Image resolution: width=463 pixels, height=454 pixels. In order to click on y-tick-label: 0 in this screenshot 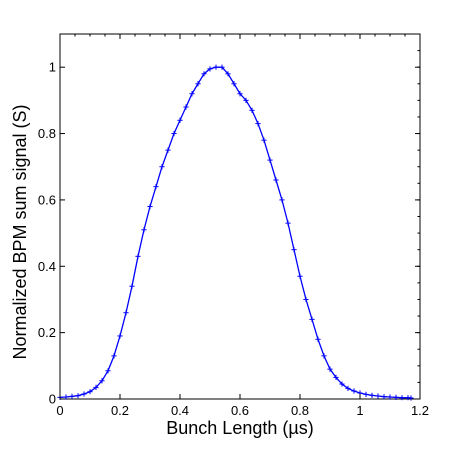, I will do `click(52, 399)`.